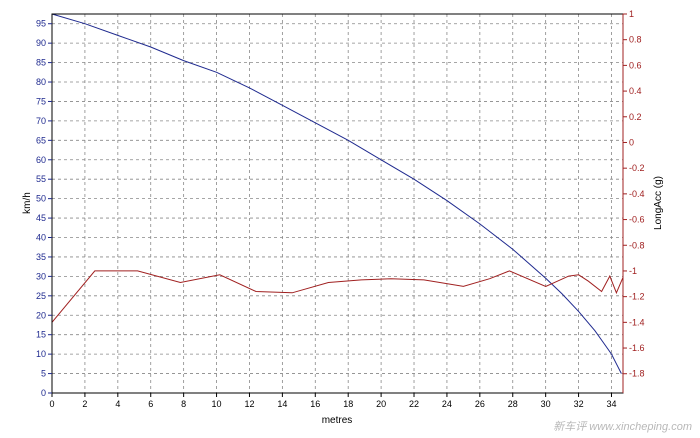 This screenshot has width=700, height=438. What do you see at coordinates (332, 401) in the screenshot?
I see `x-axis-ticks: 0 2 4 6 8 10 12 14 16 18 20 22 24 26 28 30 32 34` at bounding box center [332, 401].